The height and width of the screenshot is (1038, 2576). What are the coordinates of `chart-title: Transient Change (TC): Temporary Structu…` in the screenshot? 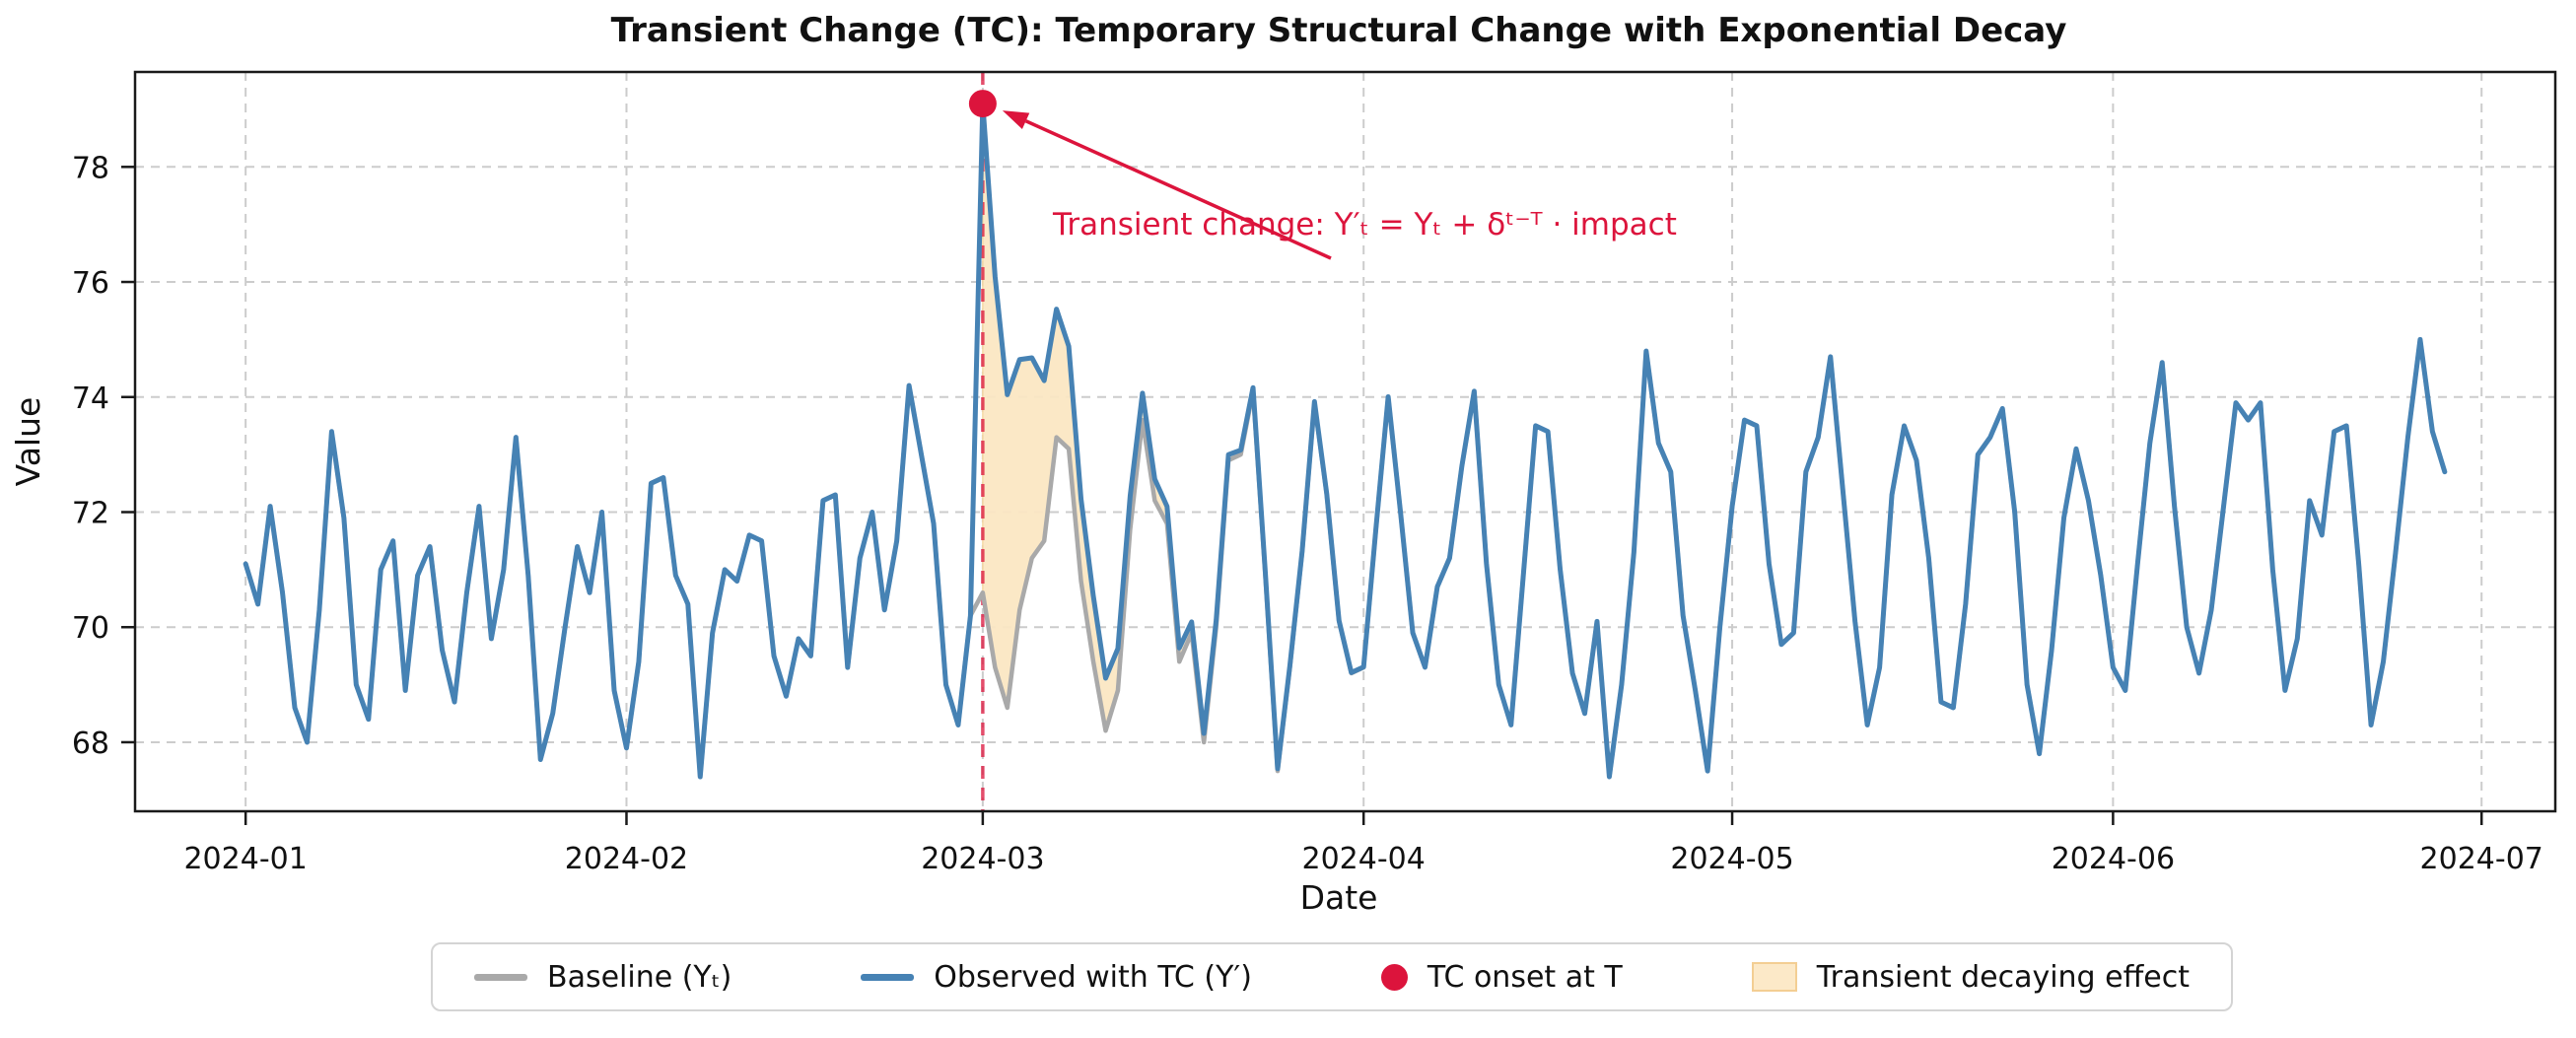 It's located at (1339, 30).